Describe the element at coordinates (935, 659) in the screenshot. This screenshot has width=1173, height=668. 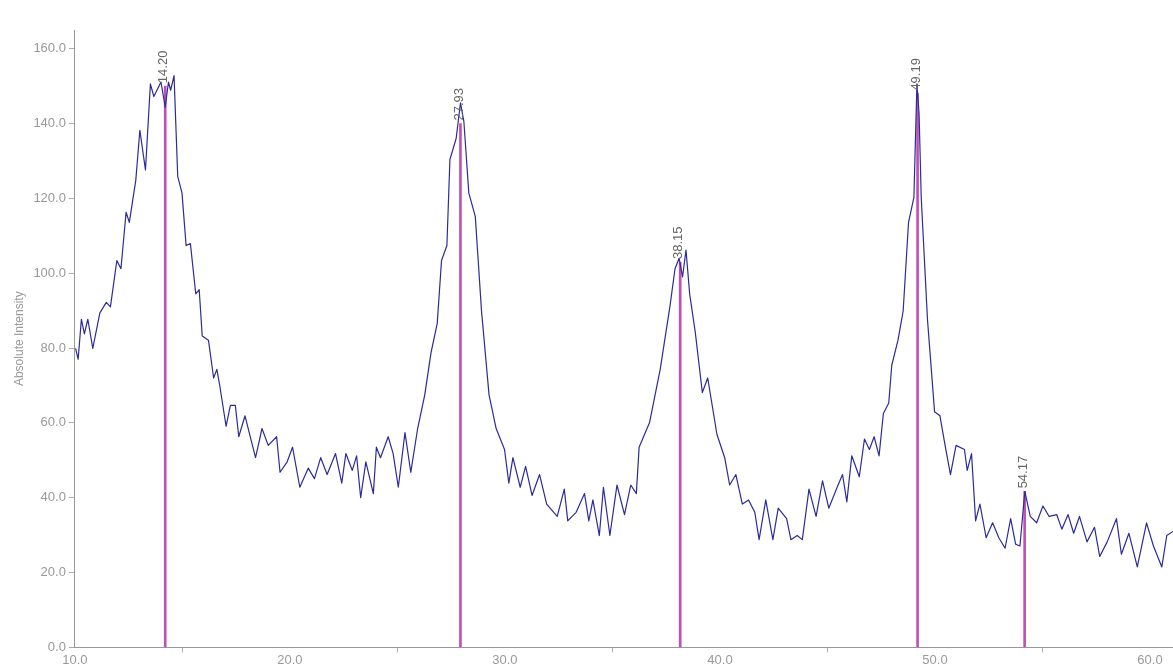
I see `x-tick-label: 50.0` at that location.